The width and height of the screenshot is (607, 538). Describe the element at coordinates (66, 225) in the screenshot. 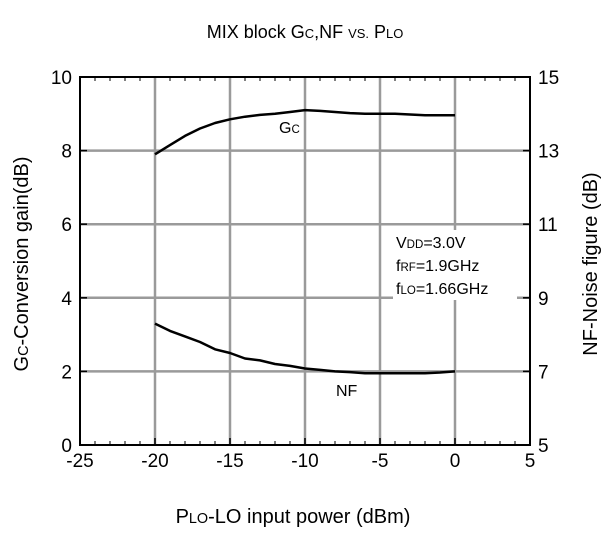

I see `y-left-tick-label: 6` at that location.